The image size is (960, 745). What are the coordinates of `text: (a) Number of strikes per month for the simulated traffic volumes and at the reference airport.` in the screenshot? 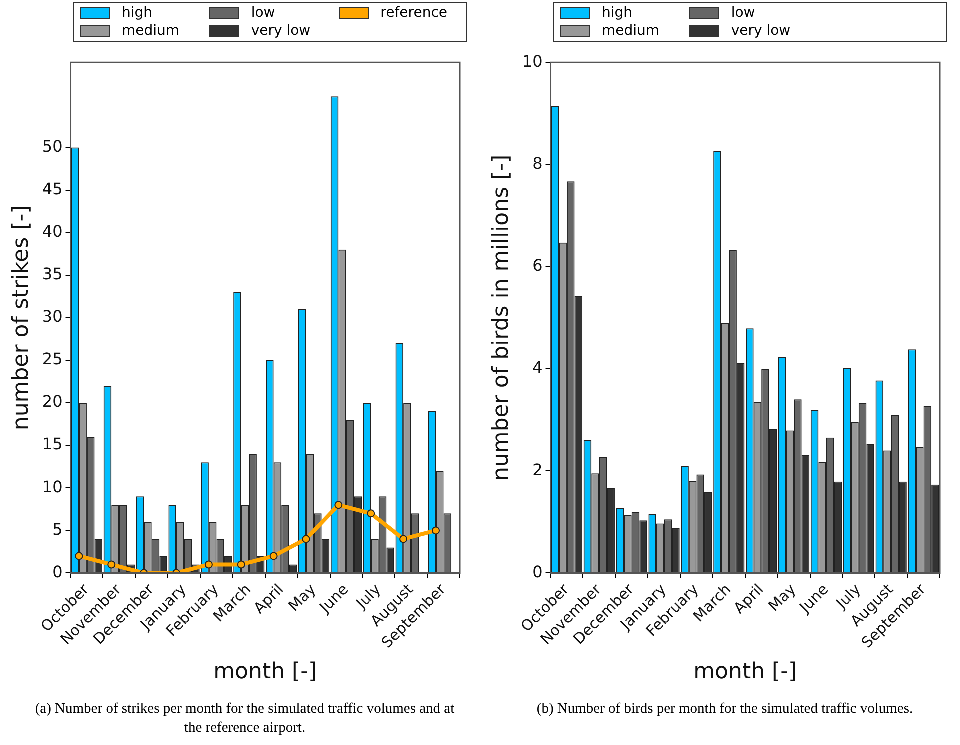 It's located at (245, 719).